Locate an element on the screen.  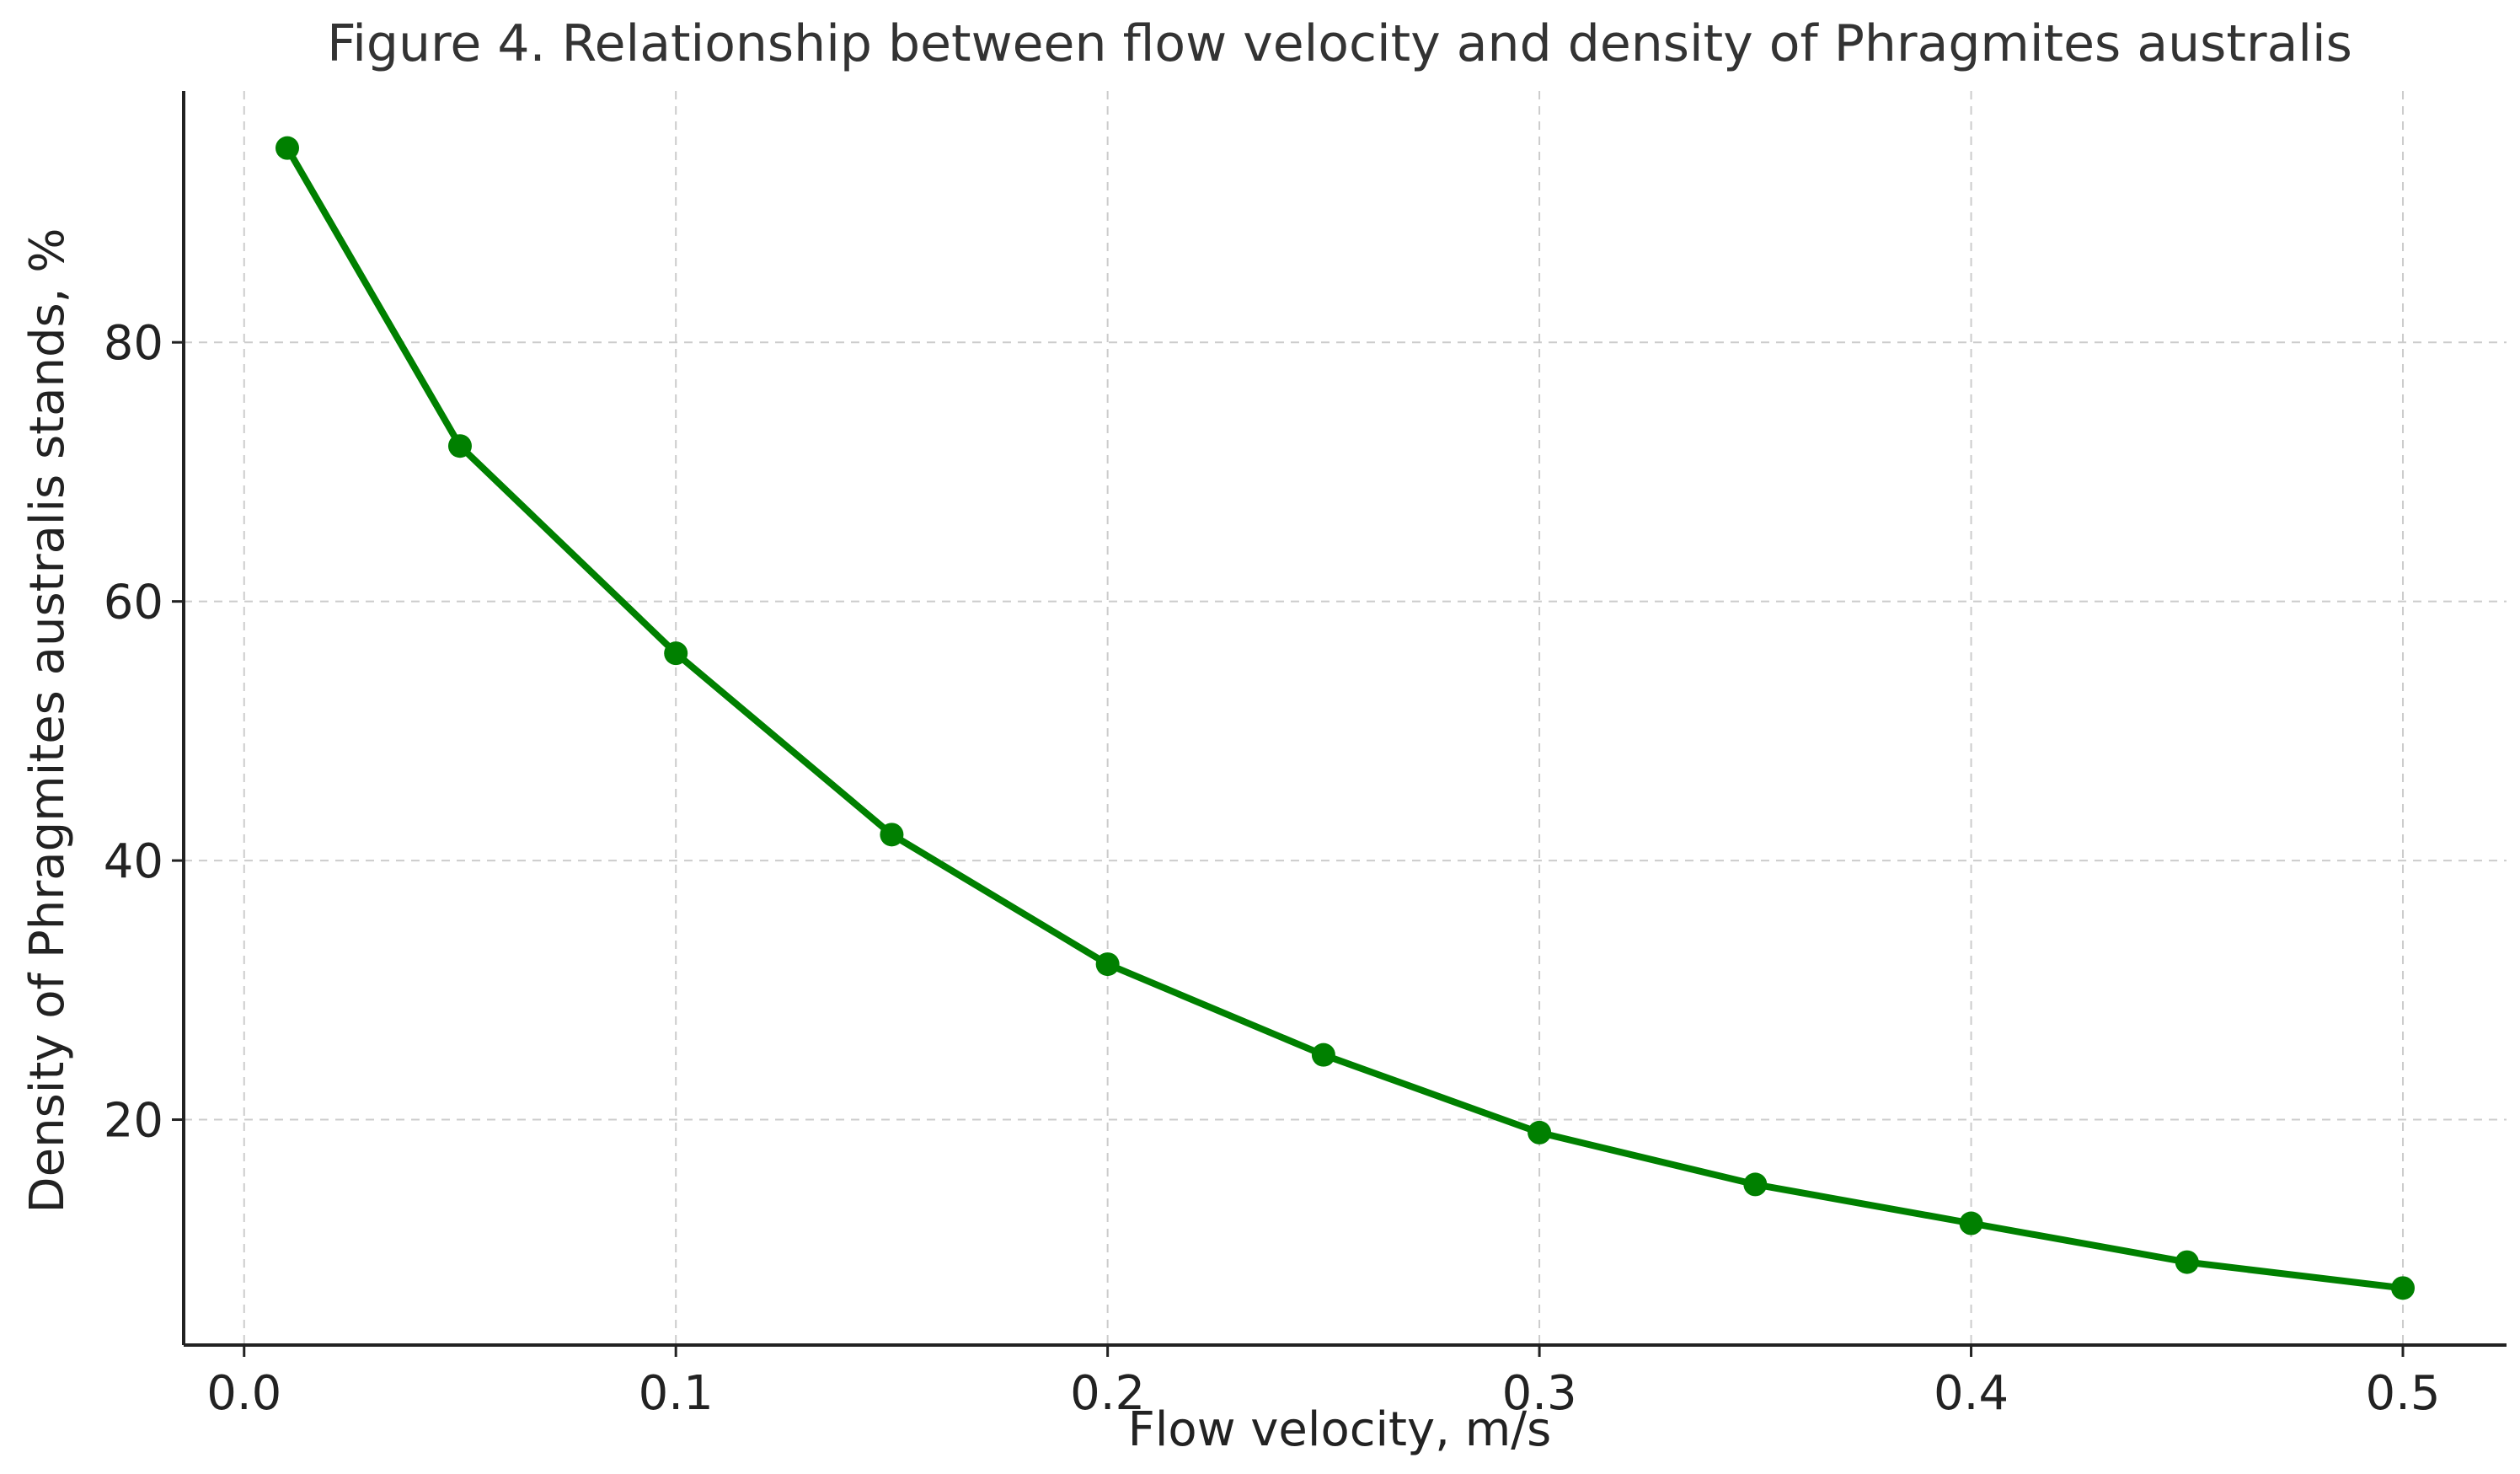
x-tick-label: 0.4 is located at coordinates (1971, 1393).